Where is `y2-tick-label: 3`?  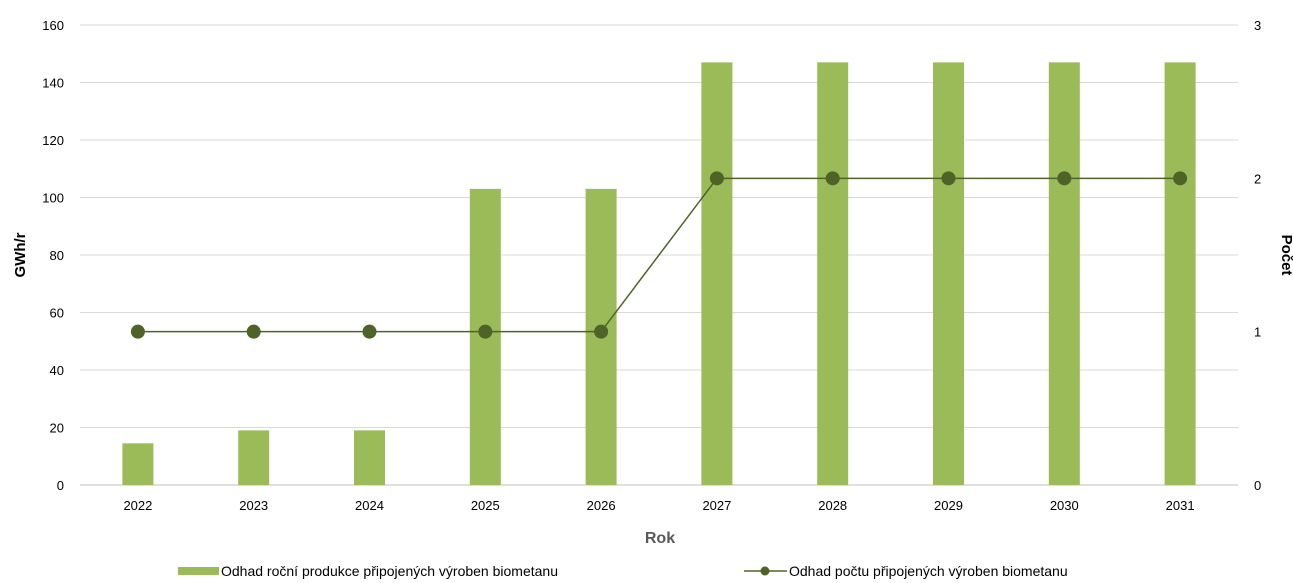 y2-tick-label: 3 is located at coordinates (1257, 25).